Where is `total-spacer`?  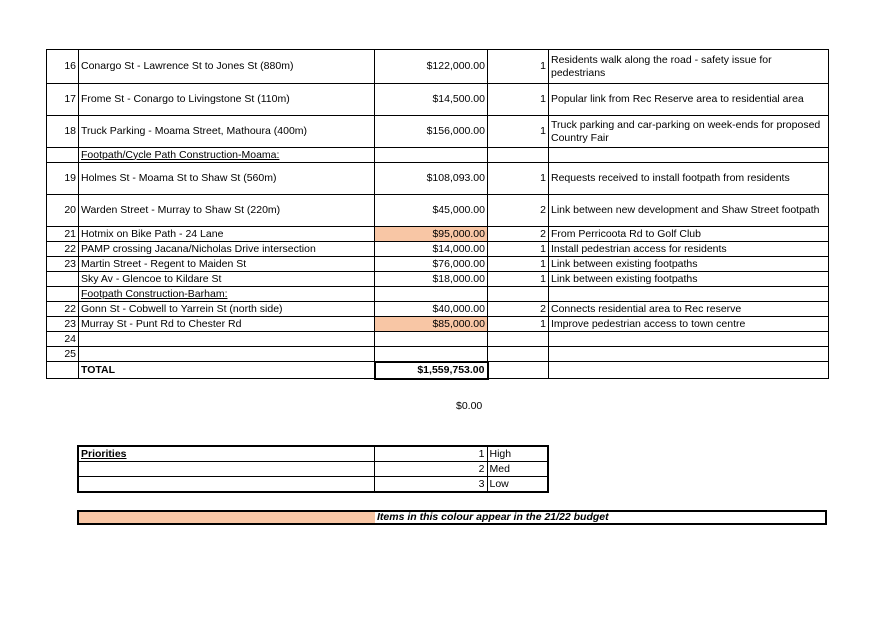 total-spacer is located at coordinates (62, 370).